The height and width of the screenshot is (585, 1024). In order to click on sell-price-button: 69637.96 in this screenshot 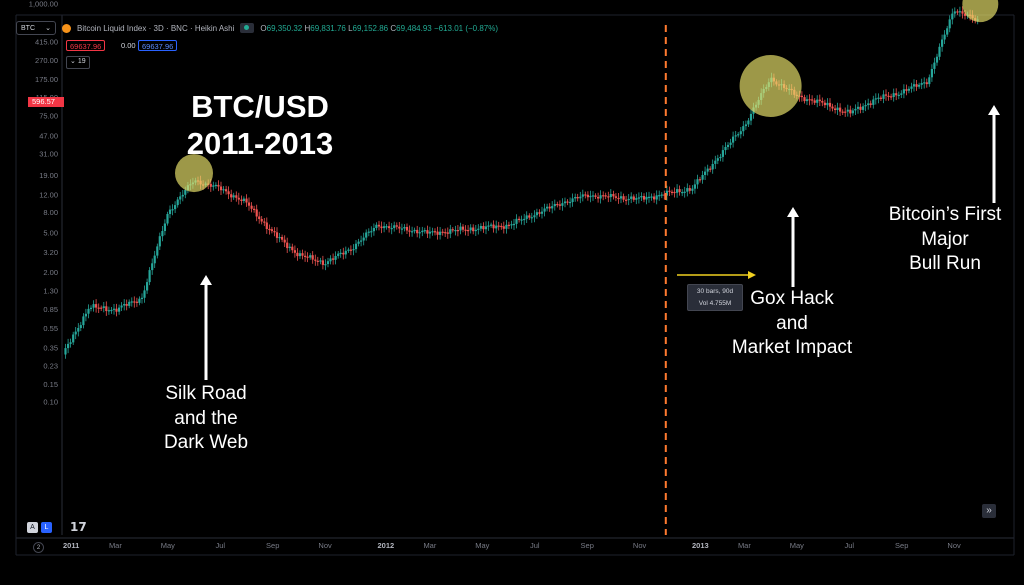, I will do `click(86, 45)`.